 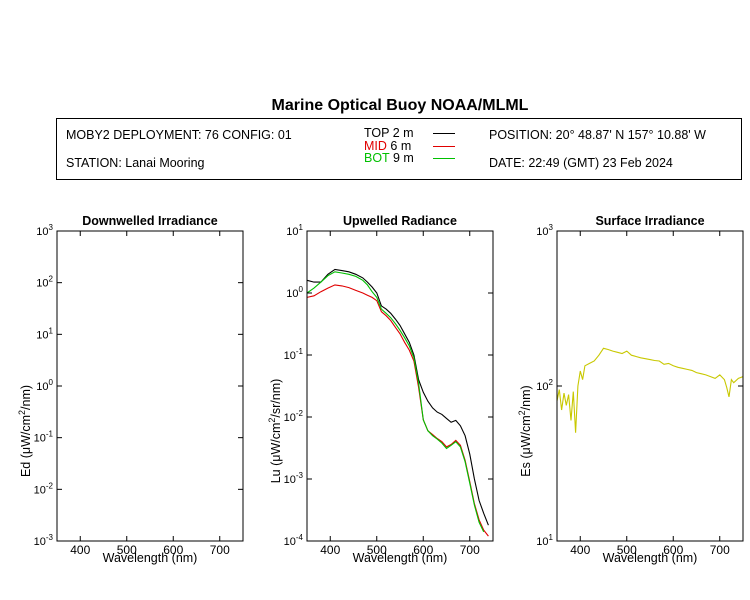 I want to click on legend-top: TOP 2 m, so click(x=389, y=133).